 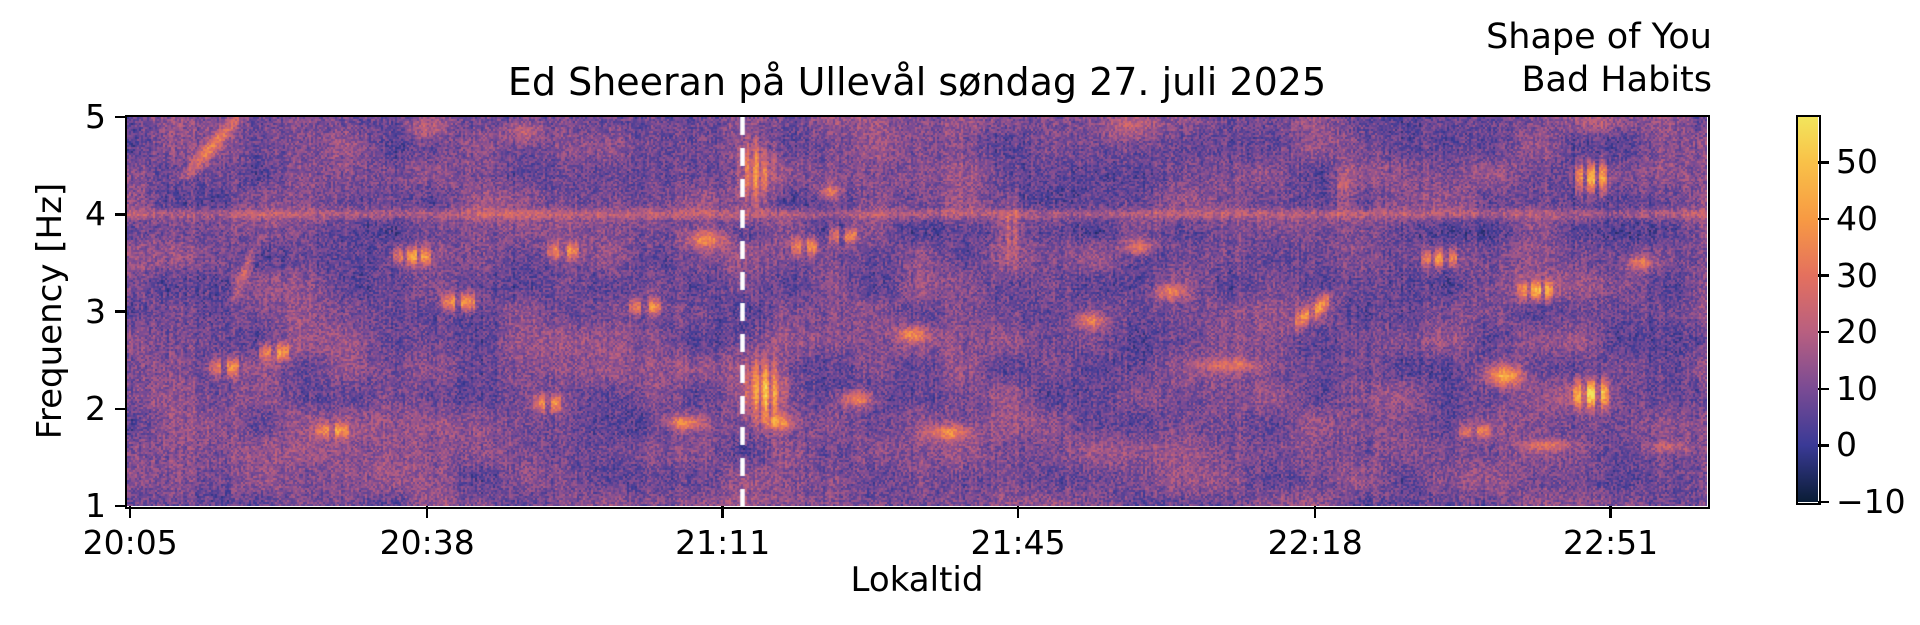 I want to click on colorbar-tick-label: 30, so click(x=1857, y=275).